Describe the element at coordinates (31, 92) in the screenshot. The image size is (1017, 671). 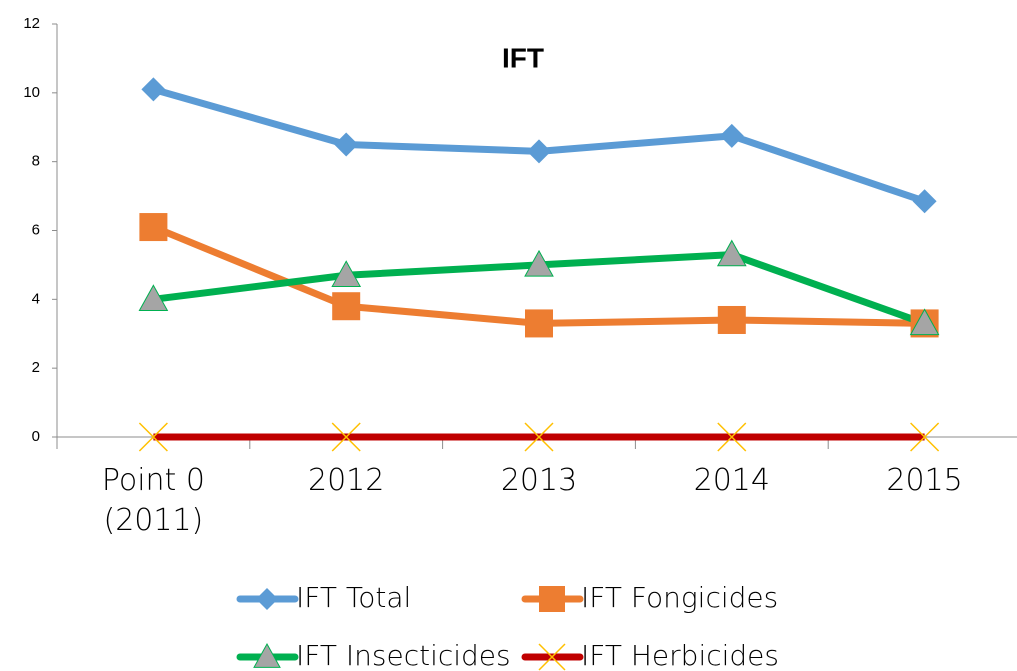
I see `y-tick-label: 10` at that location.